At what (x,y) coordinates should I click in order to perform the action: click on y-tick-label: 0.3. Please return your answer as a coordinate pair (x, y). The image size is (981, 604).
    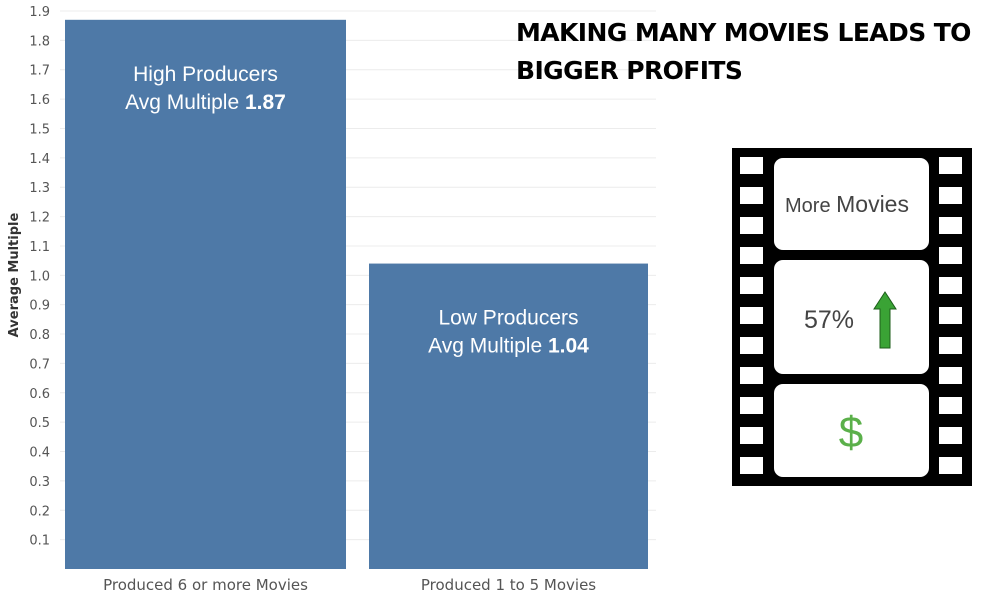
    Looking at the image, I should click on (39, 482).